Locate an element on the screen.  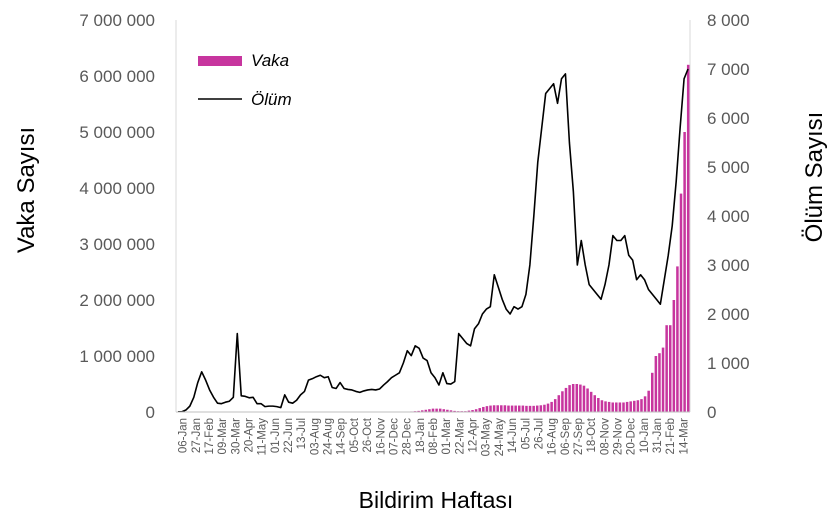
x-tick-label: 14-Mar is located at coordinates (684, 436).